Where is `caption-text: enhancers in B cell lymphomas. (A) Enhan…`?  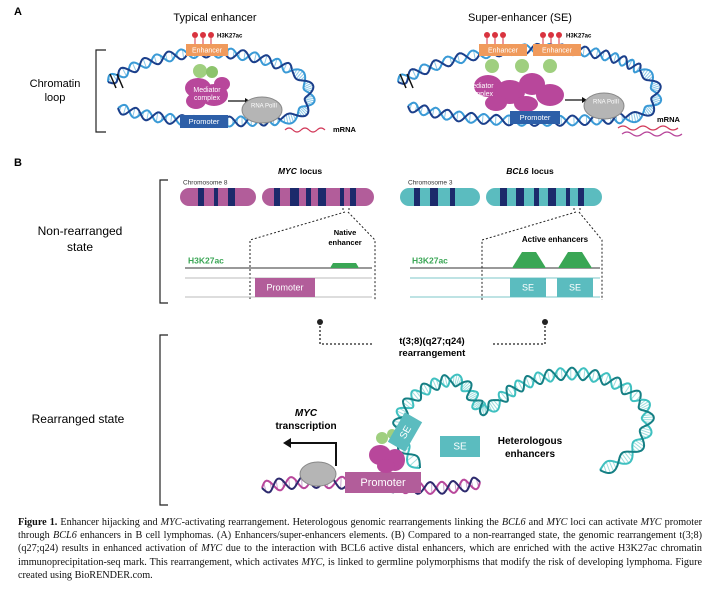 caption-text: enhancers in B cell lymphomas. (A) Enhan… is located at coordinates (360, 542).